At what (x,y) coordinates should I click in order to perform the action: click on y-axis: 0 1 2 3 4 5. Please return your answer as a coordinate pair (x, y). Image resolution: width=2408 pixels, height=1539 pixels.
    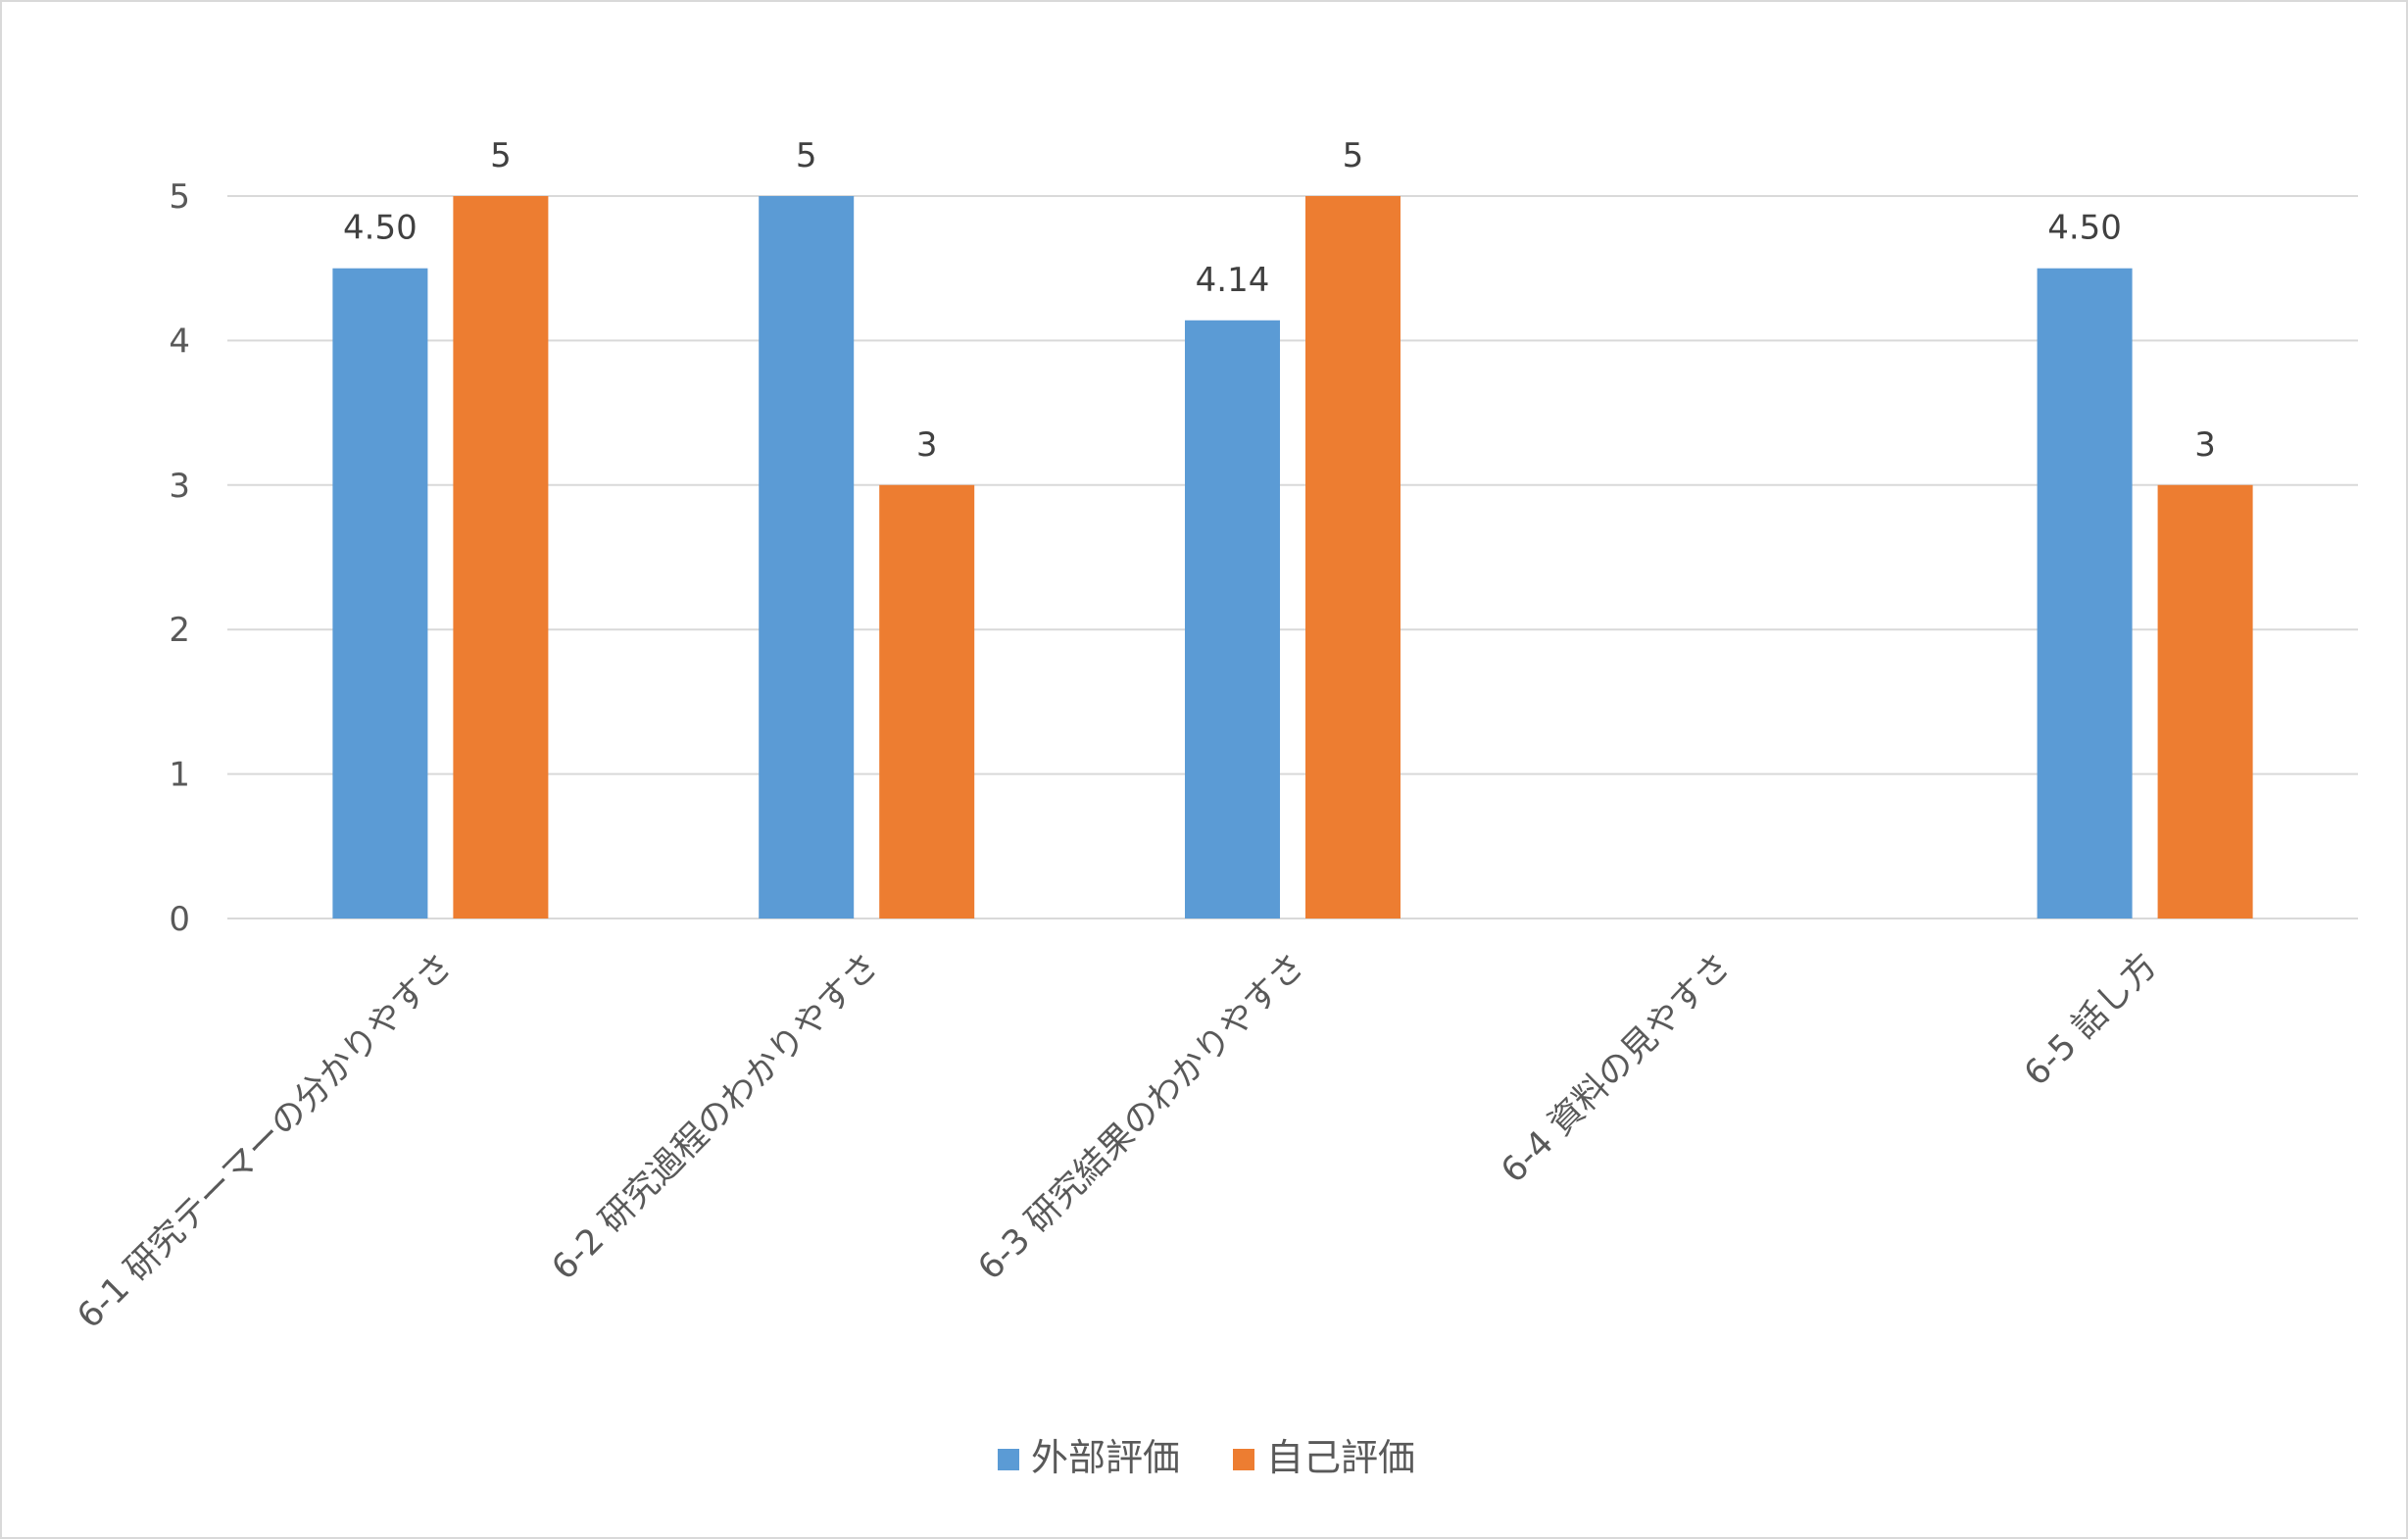
    Looking at the image, I should click on (179, 558).